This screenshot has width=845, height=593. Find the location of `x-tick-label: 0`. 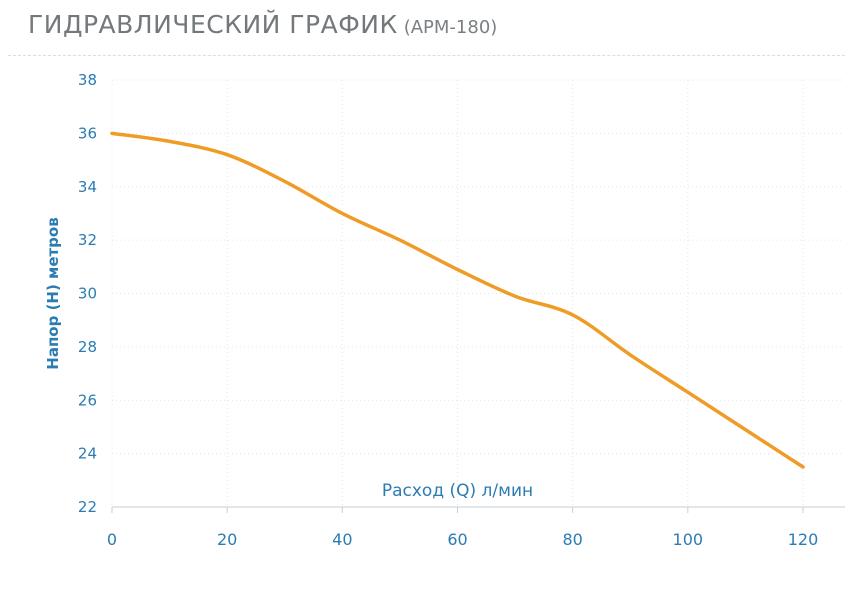

x-tick-label: 0 is located at coordinates (112, 539).